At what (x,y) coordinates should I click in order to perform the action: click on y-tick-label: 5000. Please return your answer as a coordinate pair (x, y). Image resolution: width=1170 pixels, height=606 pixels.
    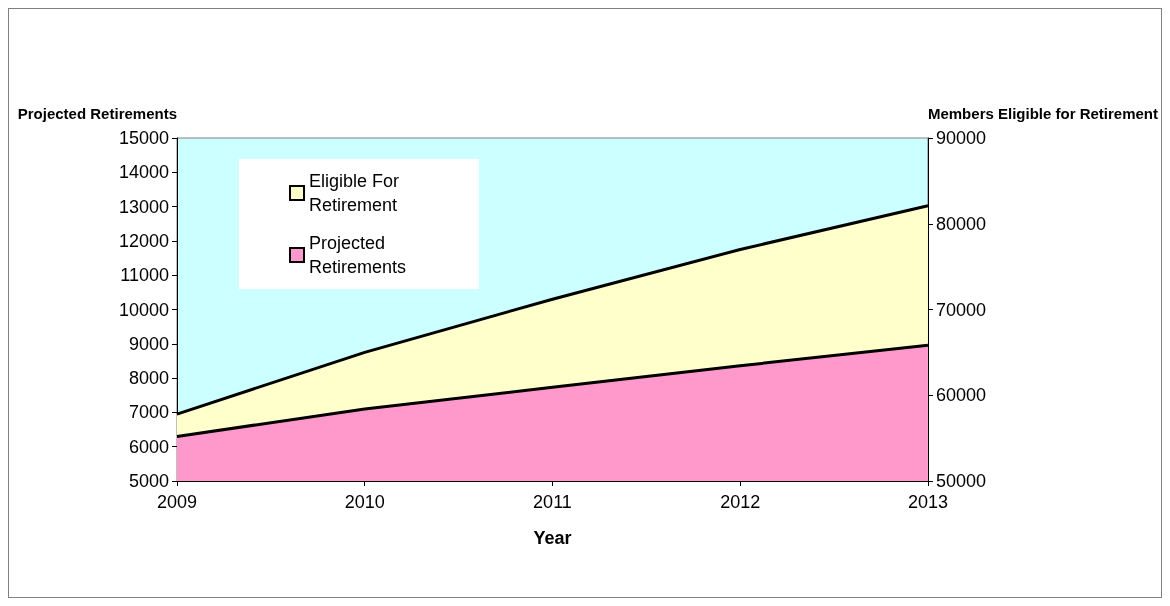
    Looking at the image, I should click on (148, 481).